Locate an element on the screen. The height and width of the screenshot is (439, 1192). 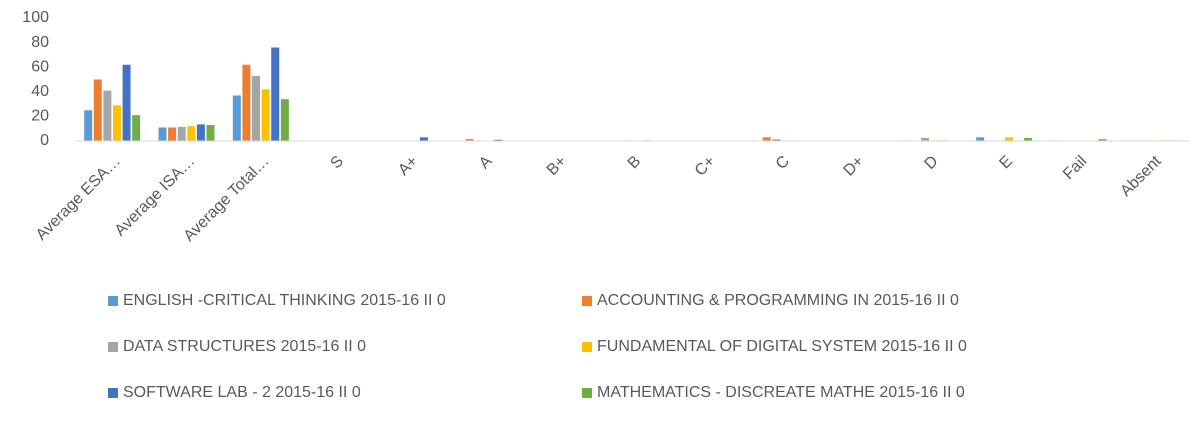
y-tick-label: 100 is located at coordinates (35, 17).